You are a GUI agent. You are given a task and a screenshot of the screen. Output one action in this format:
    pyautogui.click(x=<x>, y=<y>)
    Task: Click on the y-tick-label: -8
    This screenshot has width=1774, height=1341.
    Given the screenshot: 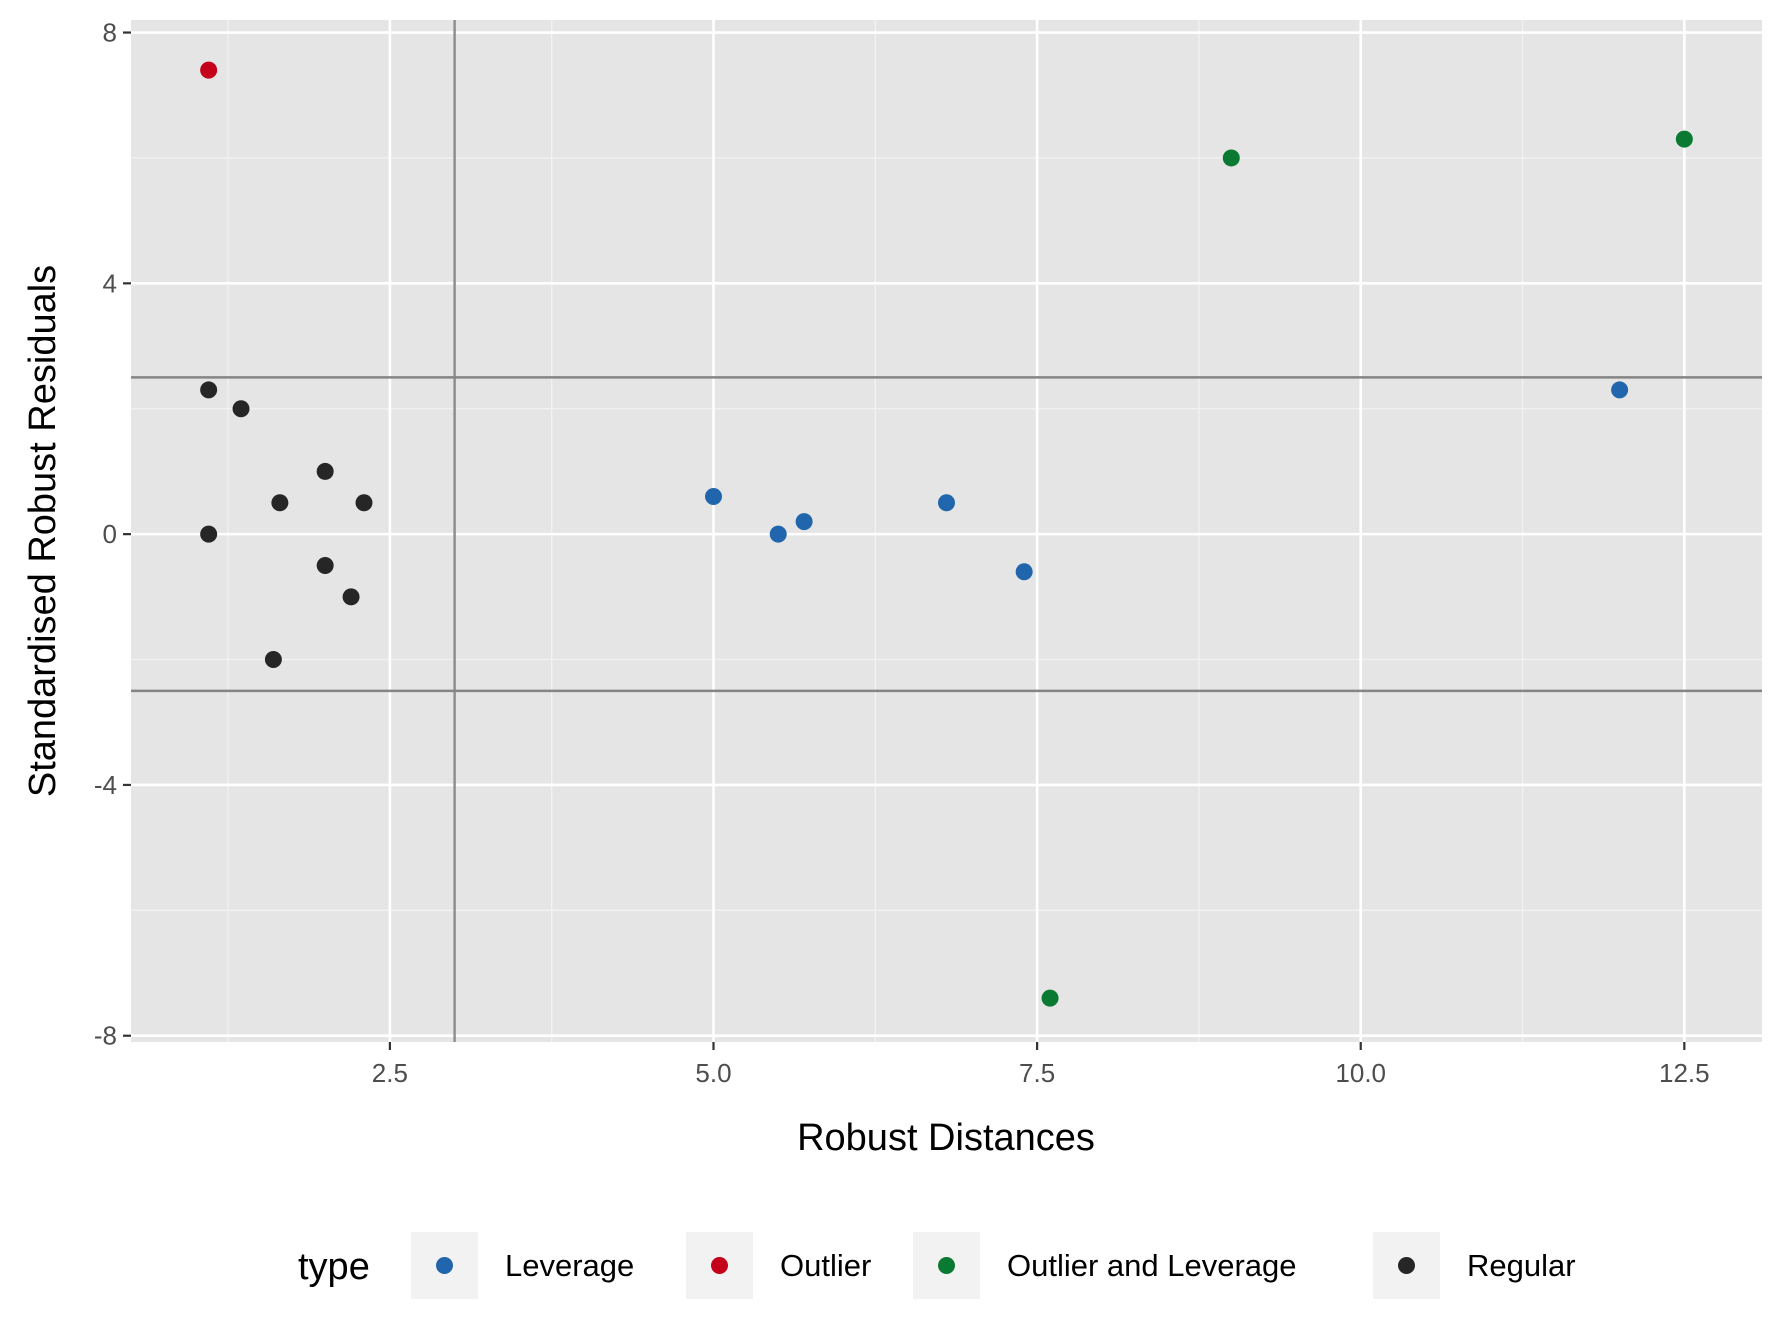 What is the action you would take?
    pyautogui.click(x=105, y=1036)
    